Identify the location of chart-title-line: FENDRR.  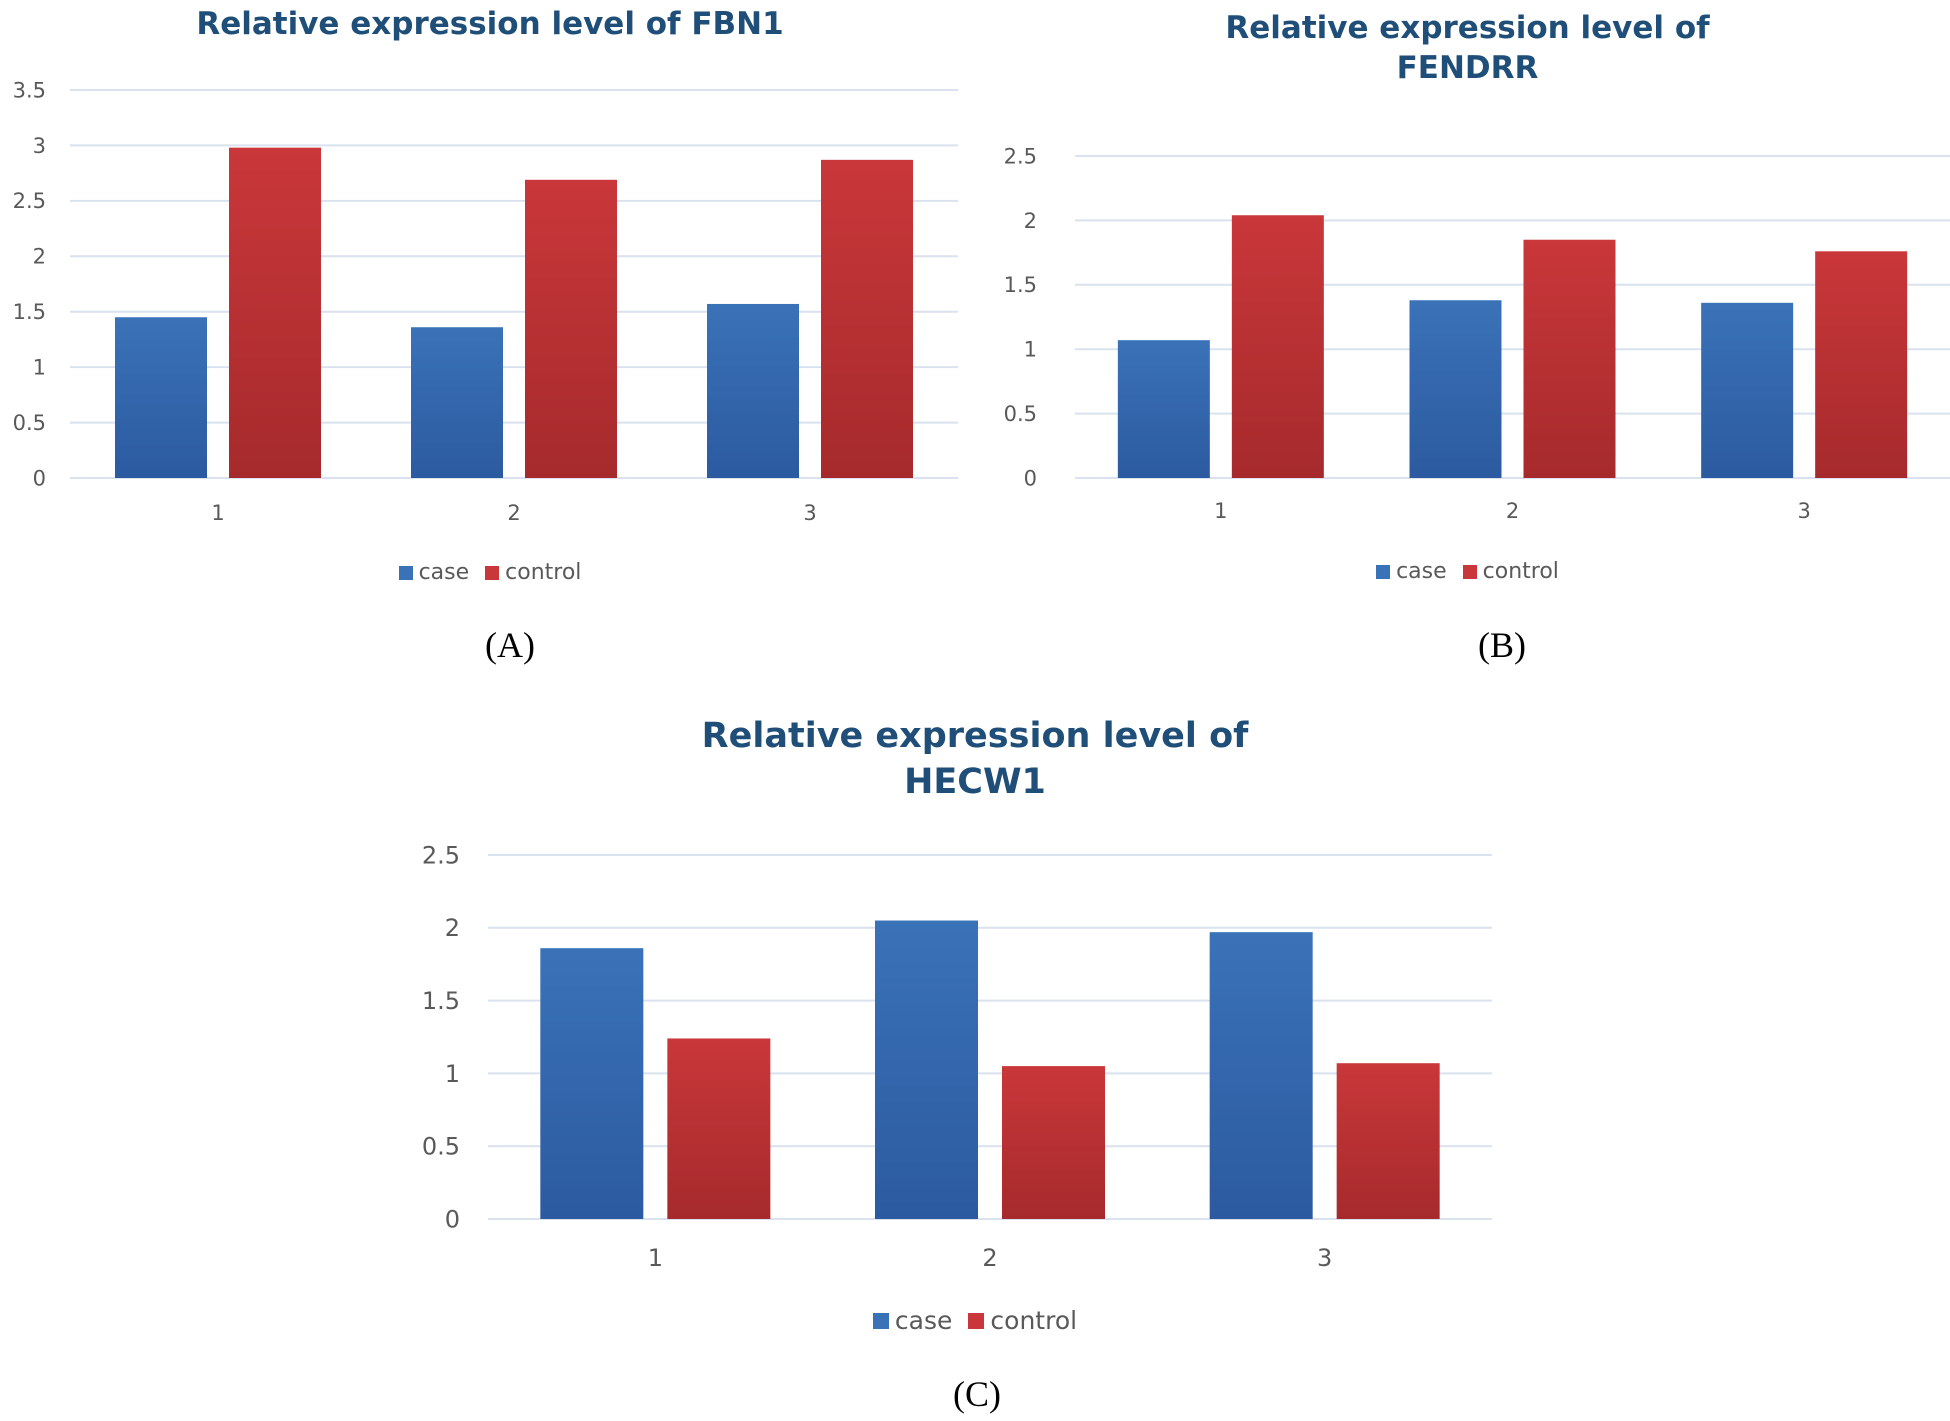
(1467, 68).